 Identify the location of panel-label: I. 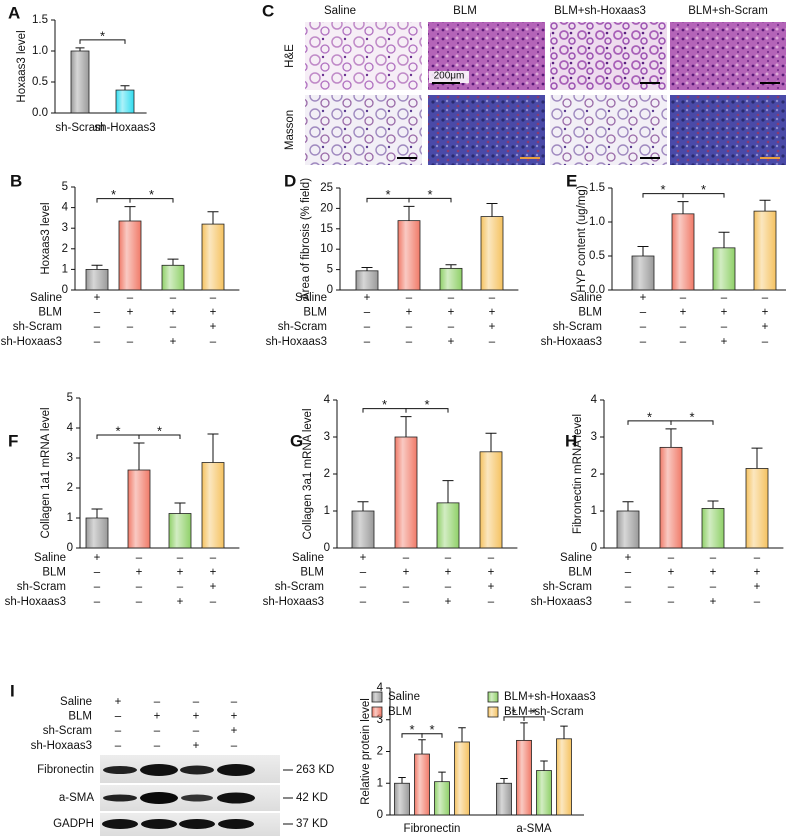
(12, 690).